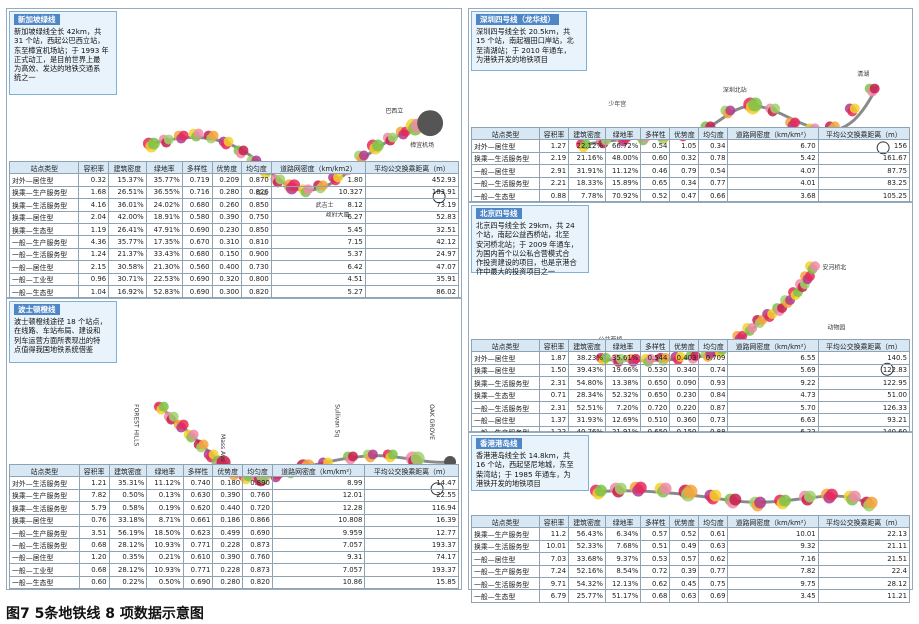 Image resolution: width=919 pixels, height=624 pixels. I want to click on table-cell: 0.850, so click(256, 229).